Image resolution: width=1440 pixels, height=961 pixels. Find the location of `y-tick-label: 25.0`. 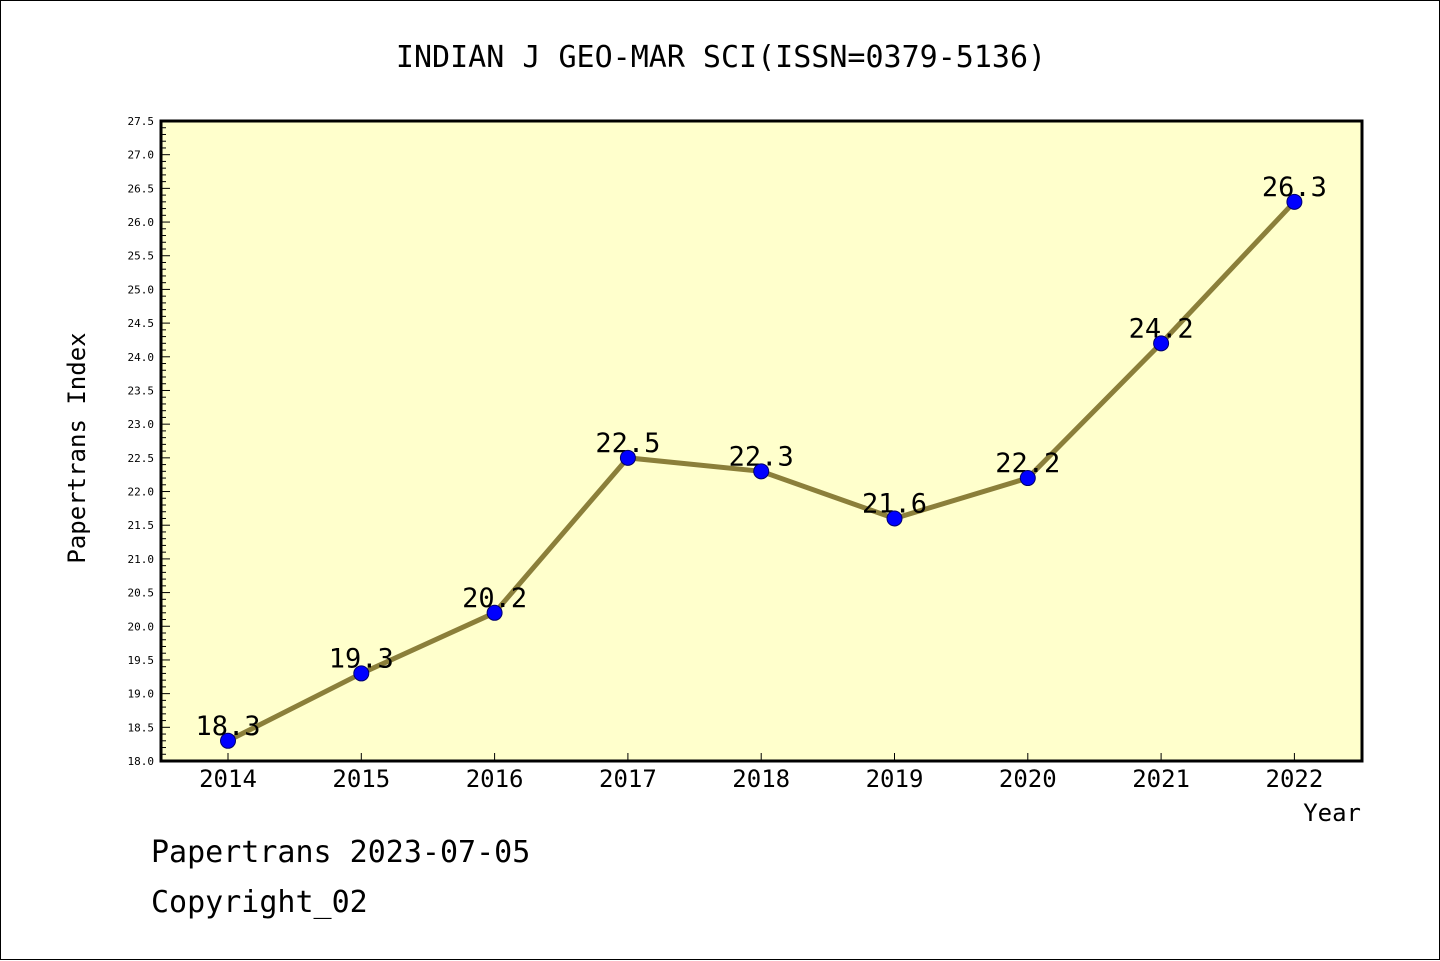

y-tick-label: 25.0 is located at coordinates (141, 289).